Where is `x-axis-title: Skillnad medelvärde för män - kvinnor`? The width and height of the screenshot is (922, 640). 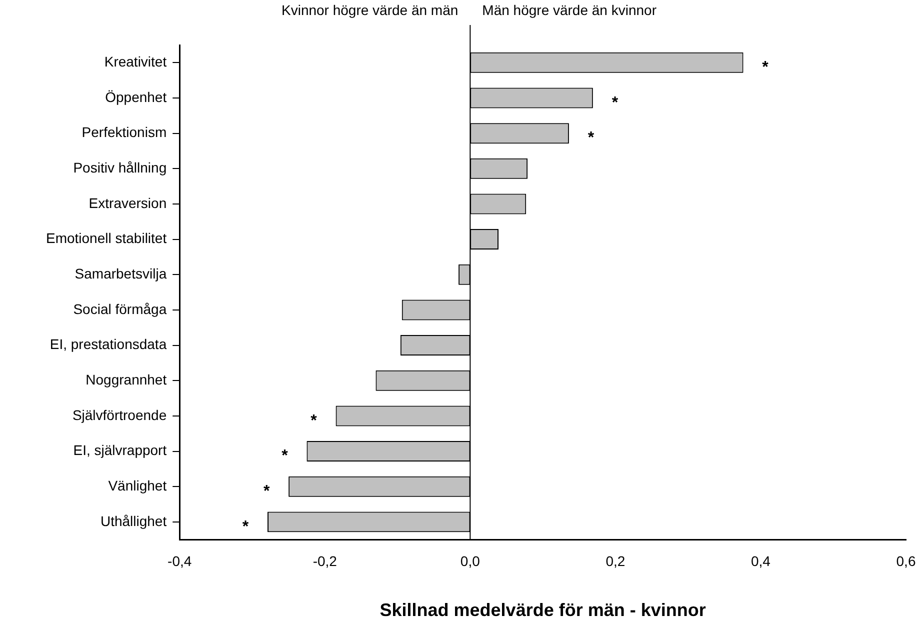
x-axis-title: Skillnad medelvärde för män - kvinnor is located at coordinates (543, 610).